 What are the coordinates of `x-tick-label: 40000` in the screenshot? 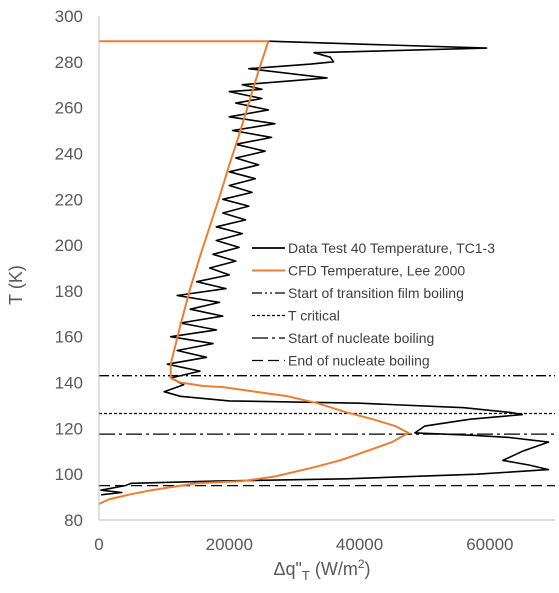 It's located at (359, 544).